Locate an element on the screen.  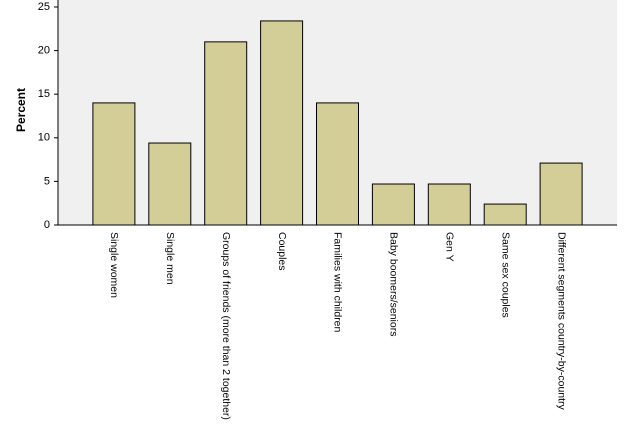
y-tick-label: 0 is located at coordinates (47, 225).